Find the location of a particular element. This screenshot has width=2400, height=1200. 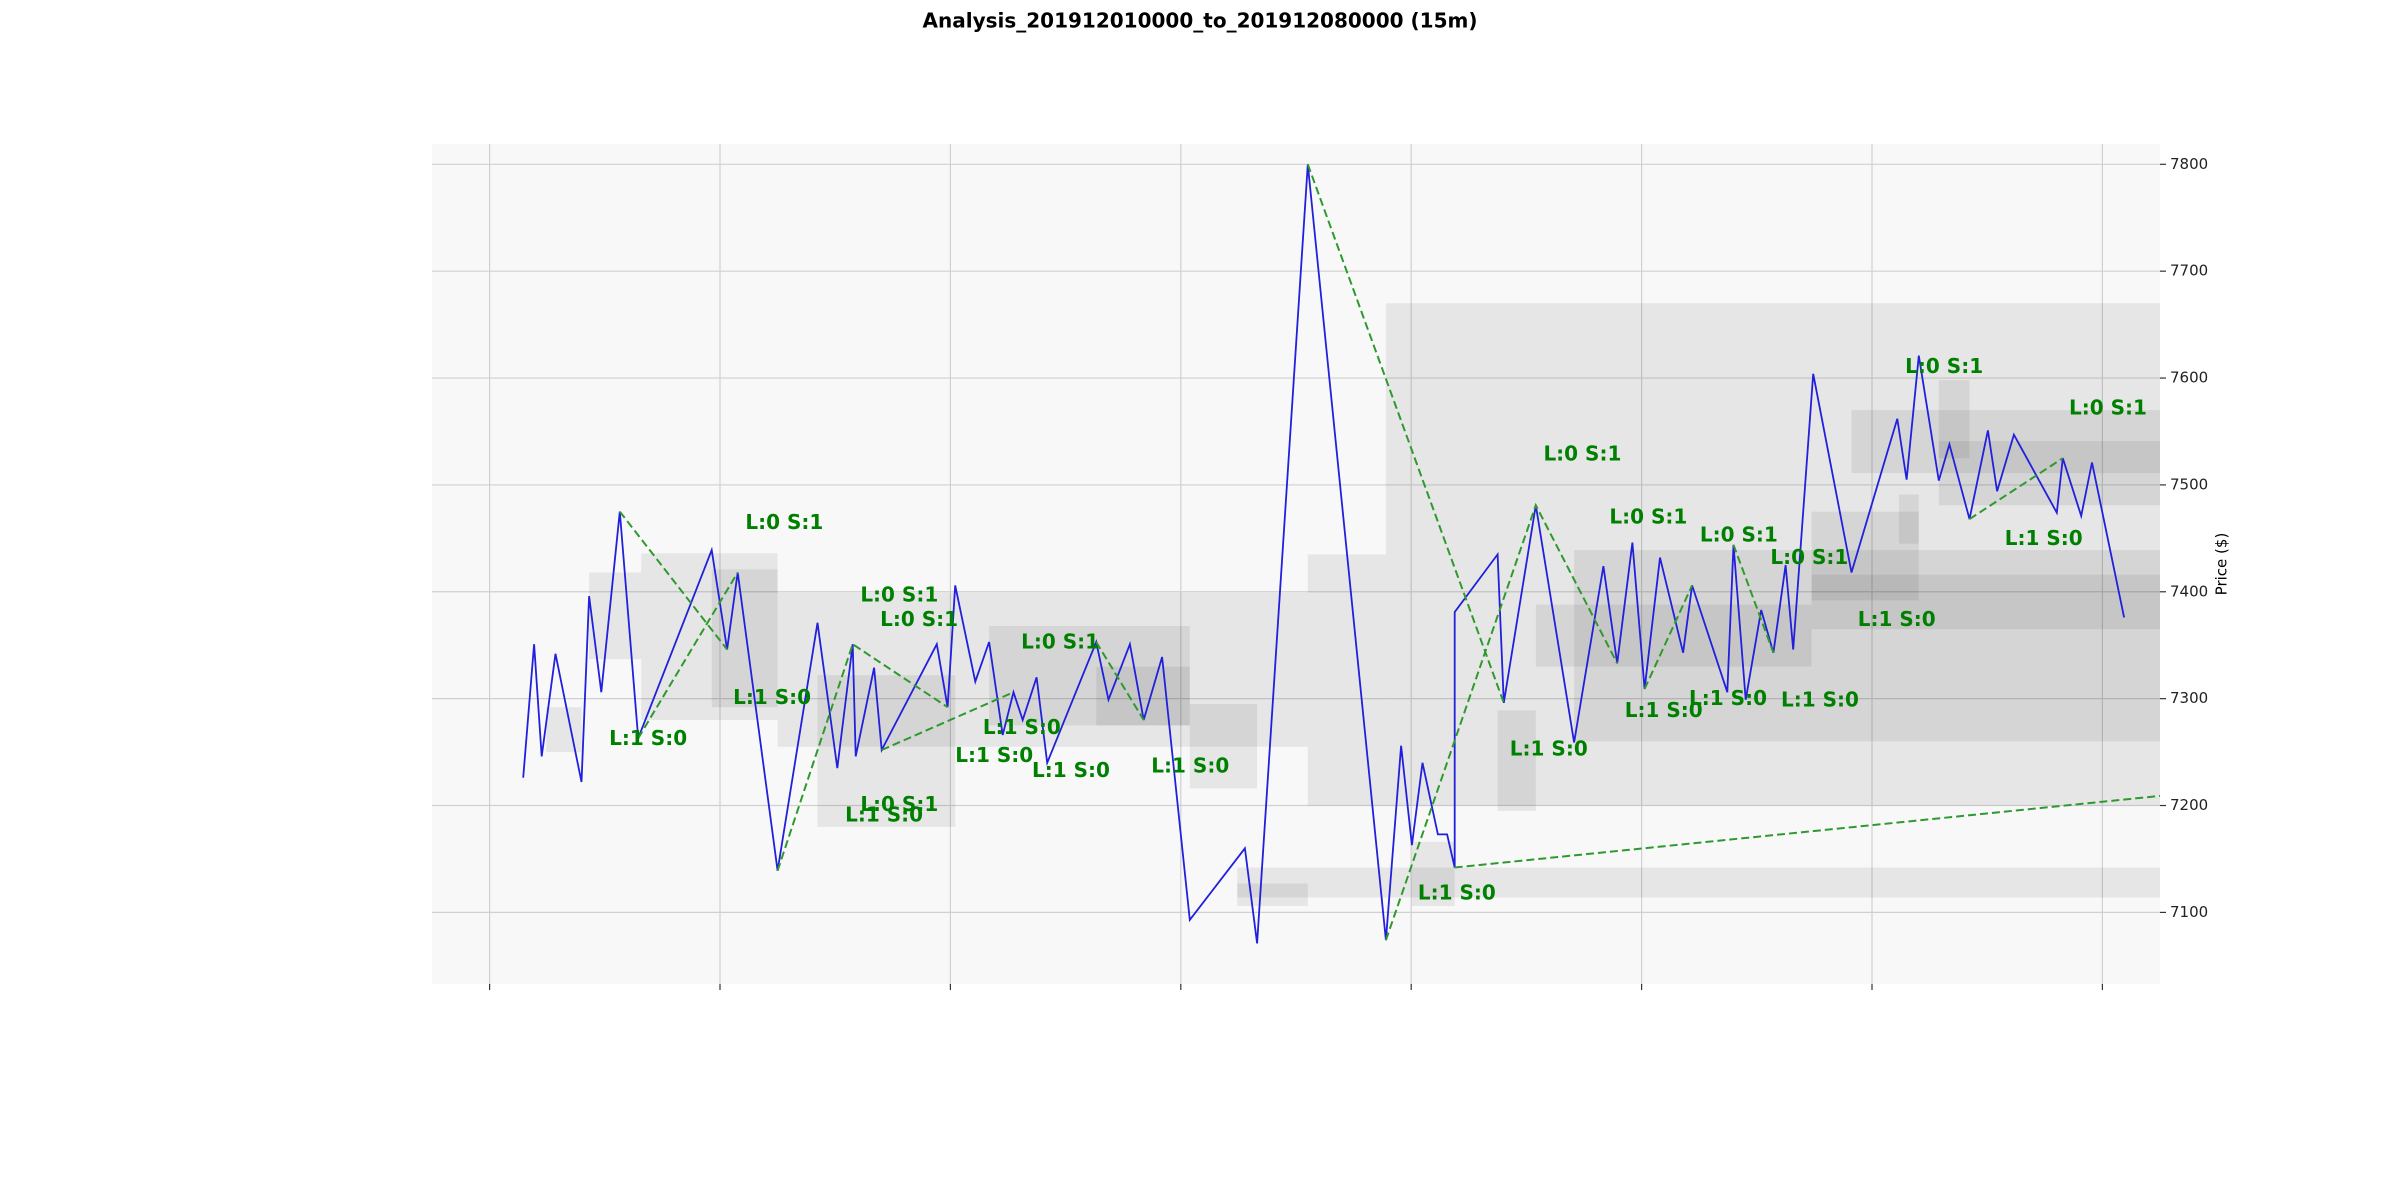

y-tick-label: 7400 is located at coordinates (2189, 591).